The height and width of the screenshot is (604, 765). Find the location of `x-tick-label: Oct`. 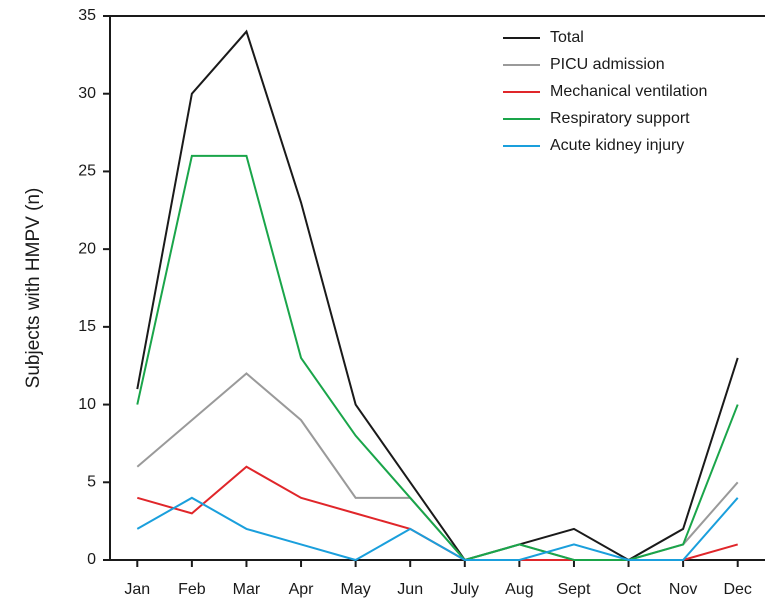

x-tick-label: Oct is located at coordinates (628, 589).